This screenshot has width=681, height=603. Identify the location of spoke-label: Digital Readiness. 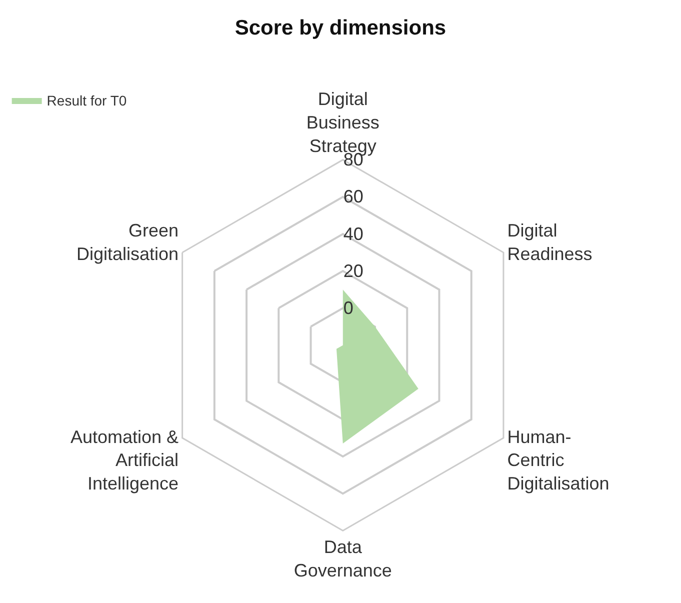
(549, 242).